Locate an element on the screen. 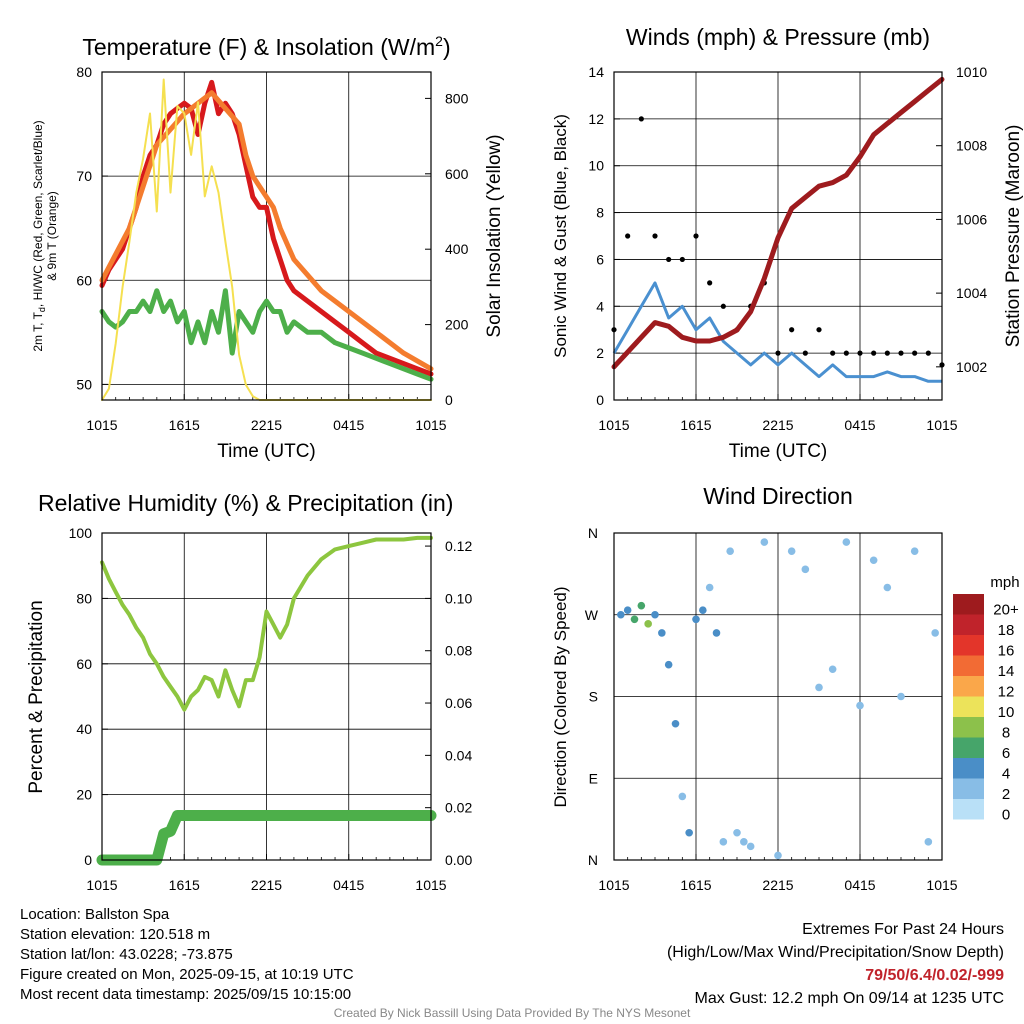 This screenshot has width=1024, height=1024. extremes-heading: Extremes For Past 24 Hours is located at coordinates (903, 929).